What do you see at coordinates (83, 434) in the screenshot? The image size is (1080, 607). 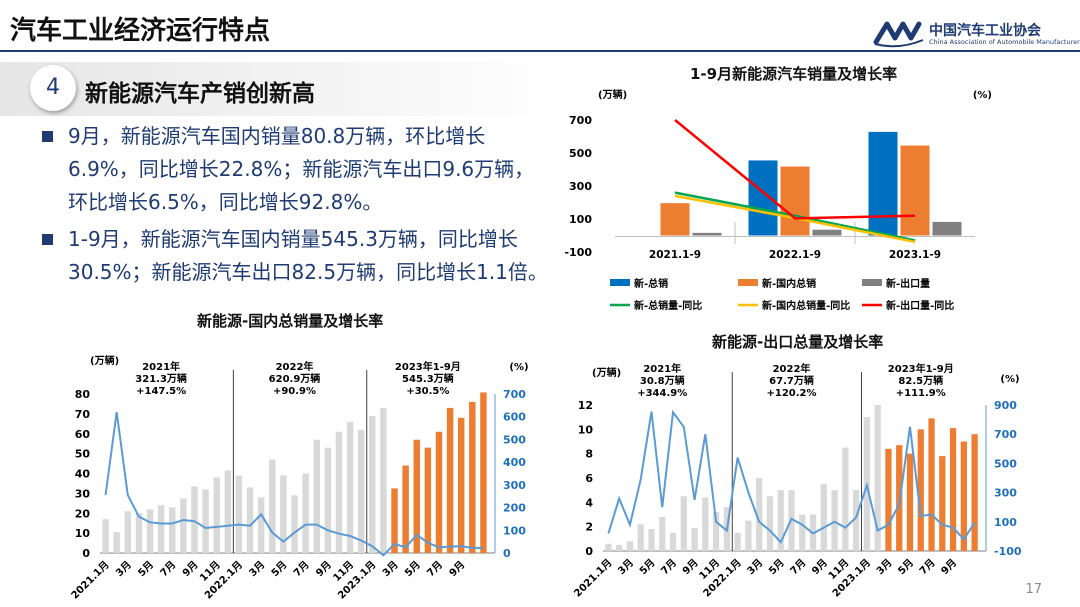 I see `y-tick-label-left: 60` at bounding box center [83, 434].